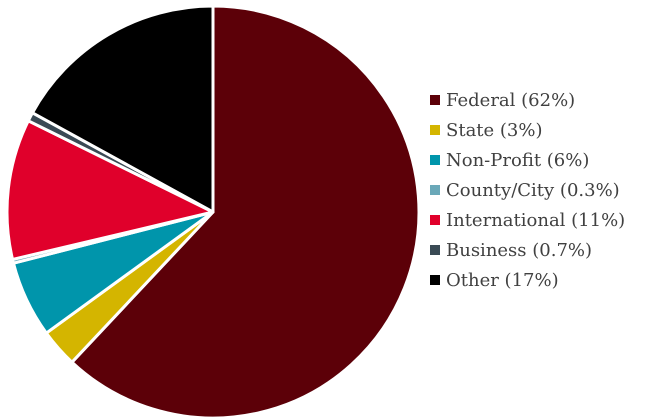  What do you see at coordinates (502, 280) in the screenshot?
I see `legend-label: Other (17%)` at bounding box center [502, 280].